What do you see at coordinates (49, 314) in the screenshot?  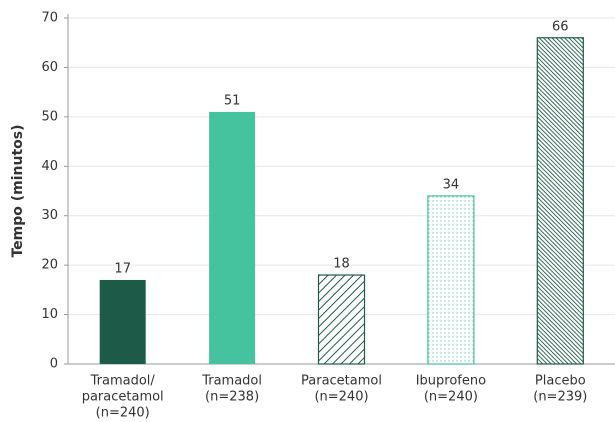 I see `y-tick-label: 10` at bounding box center [49, 314].